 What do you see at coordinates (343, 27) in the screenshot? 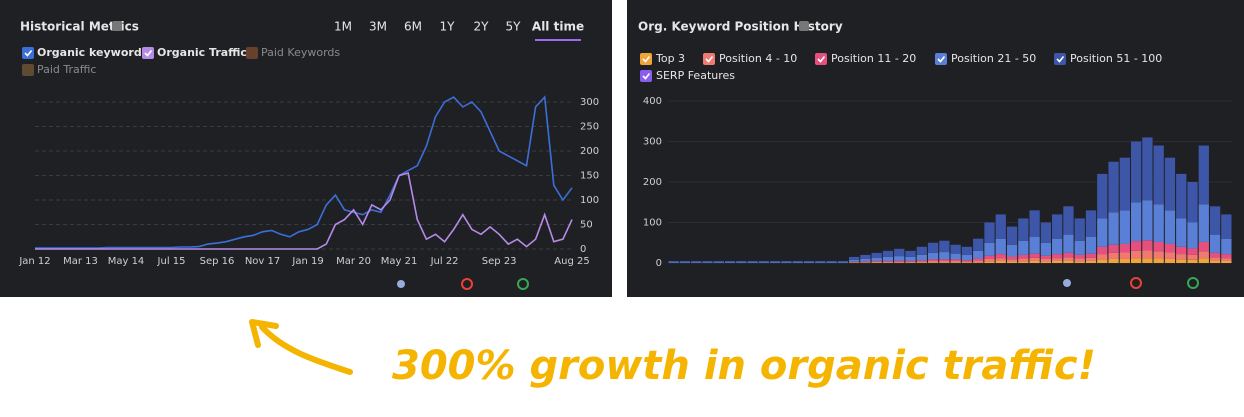
I see `range-button: 1M` at bounding box center [343, 27].